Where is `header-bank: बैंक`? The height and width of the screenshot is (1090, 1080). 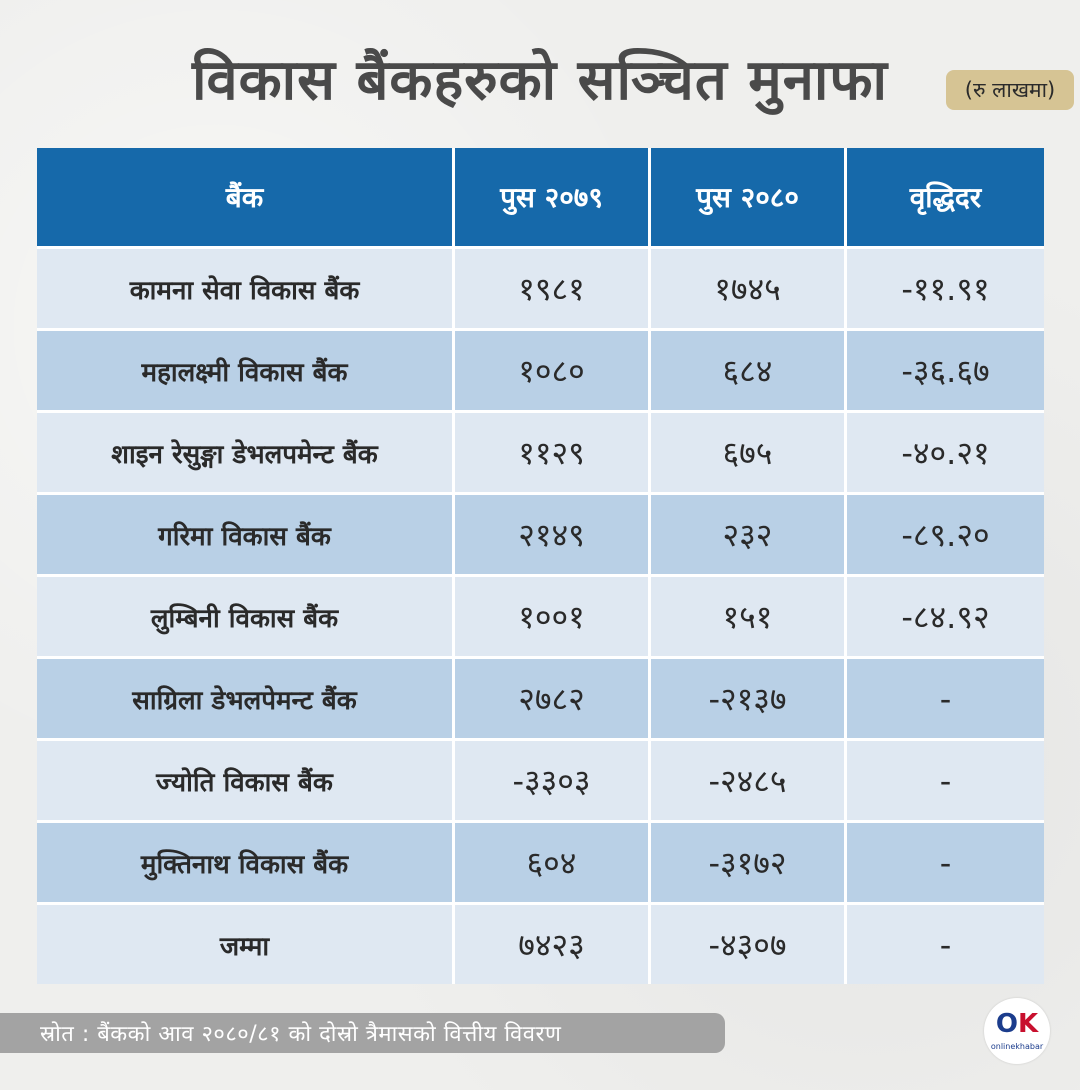
header-bank: बैंक is located at coordinates (246, 197).